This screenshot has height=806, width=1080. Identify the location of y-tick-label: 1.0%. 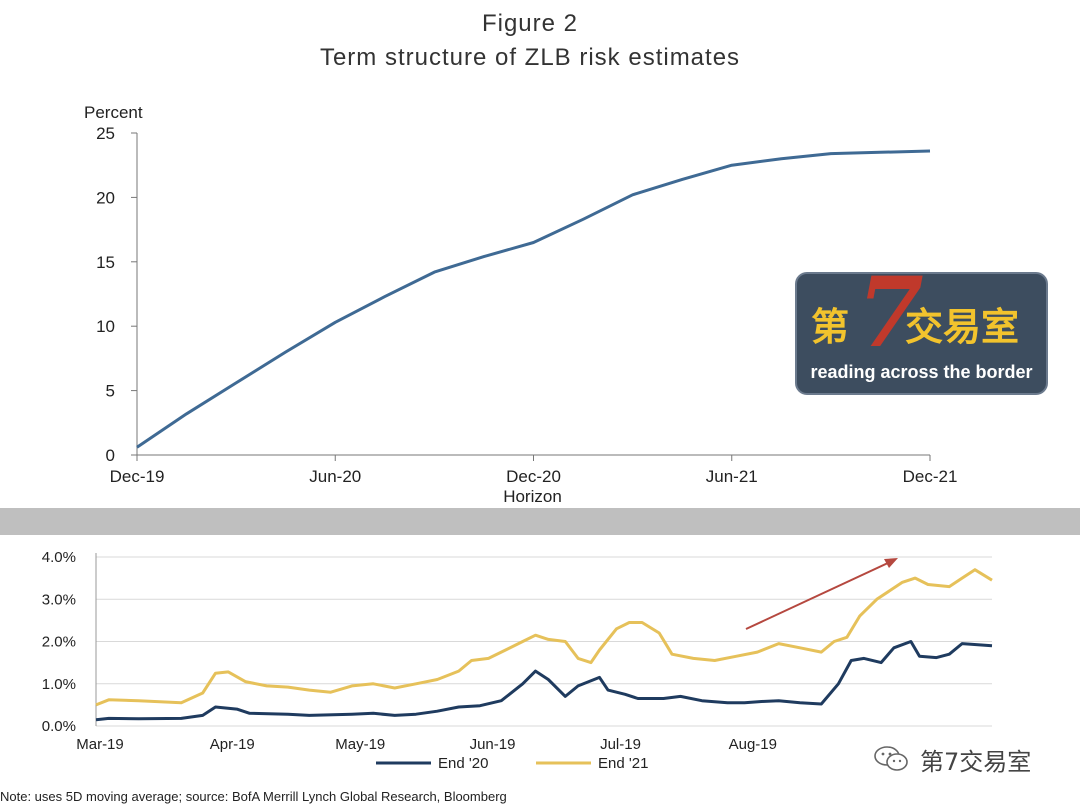
(59, 684).